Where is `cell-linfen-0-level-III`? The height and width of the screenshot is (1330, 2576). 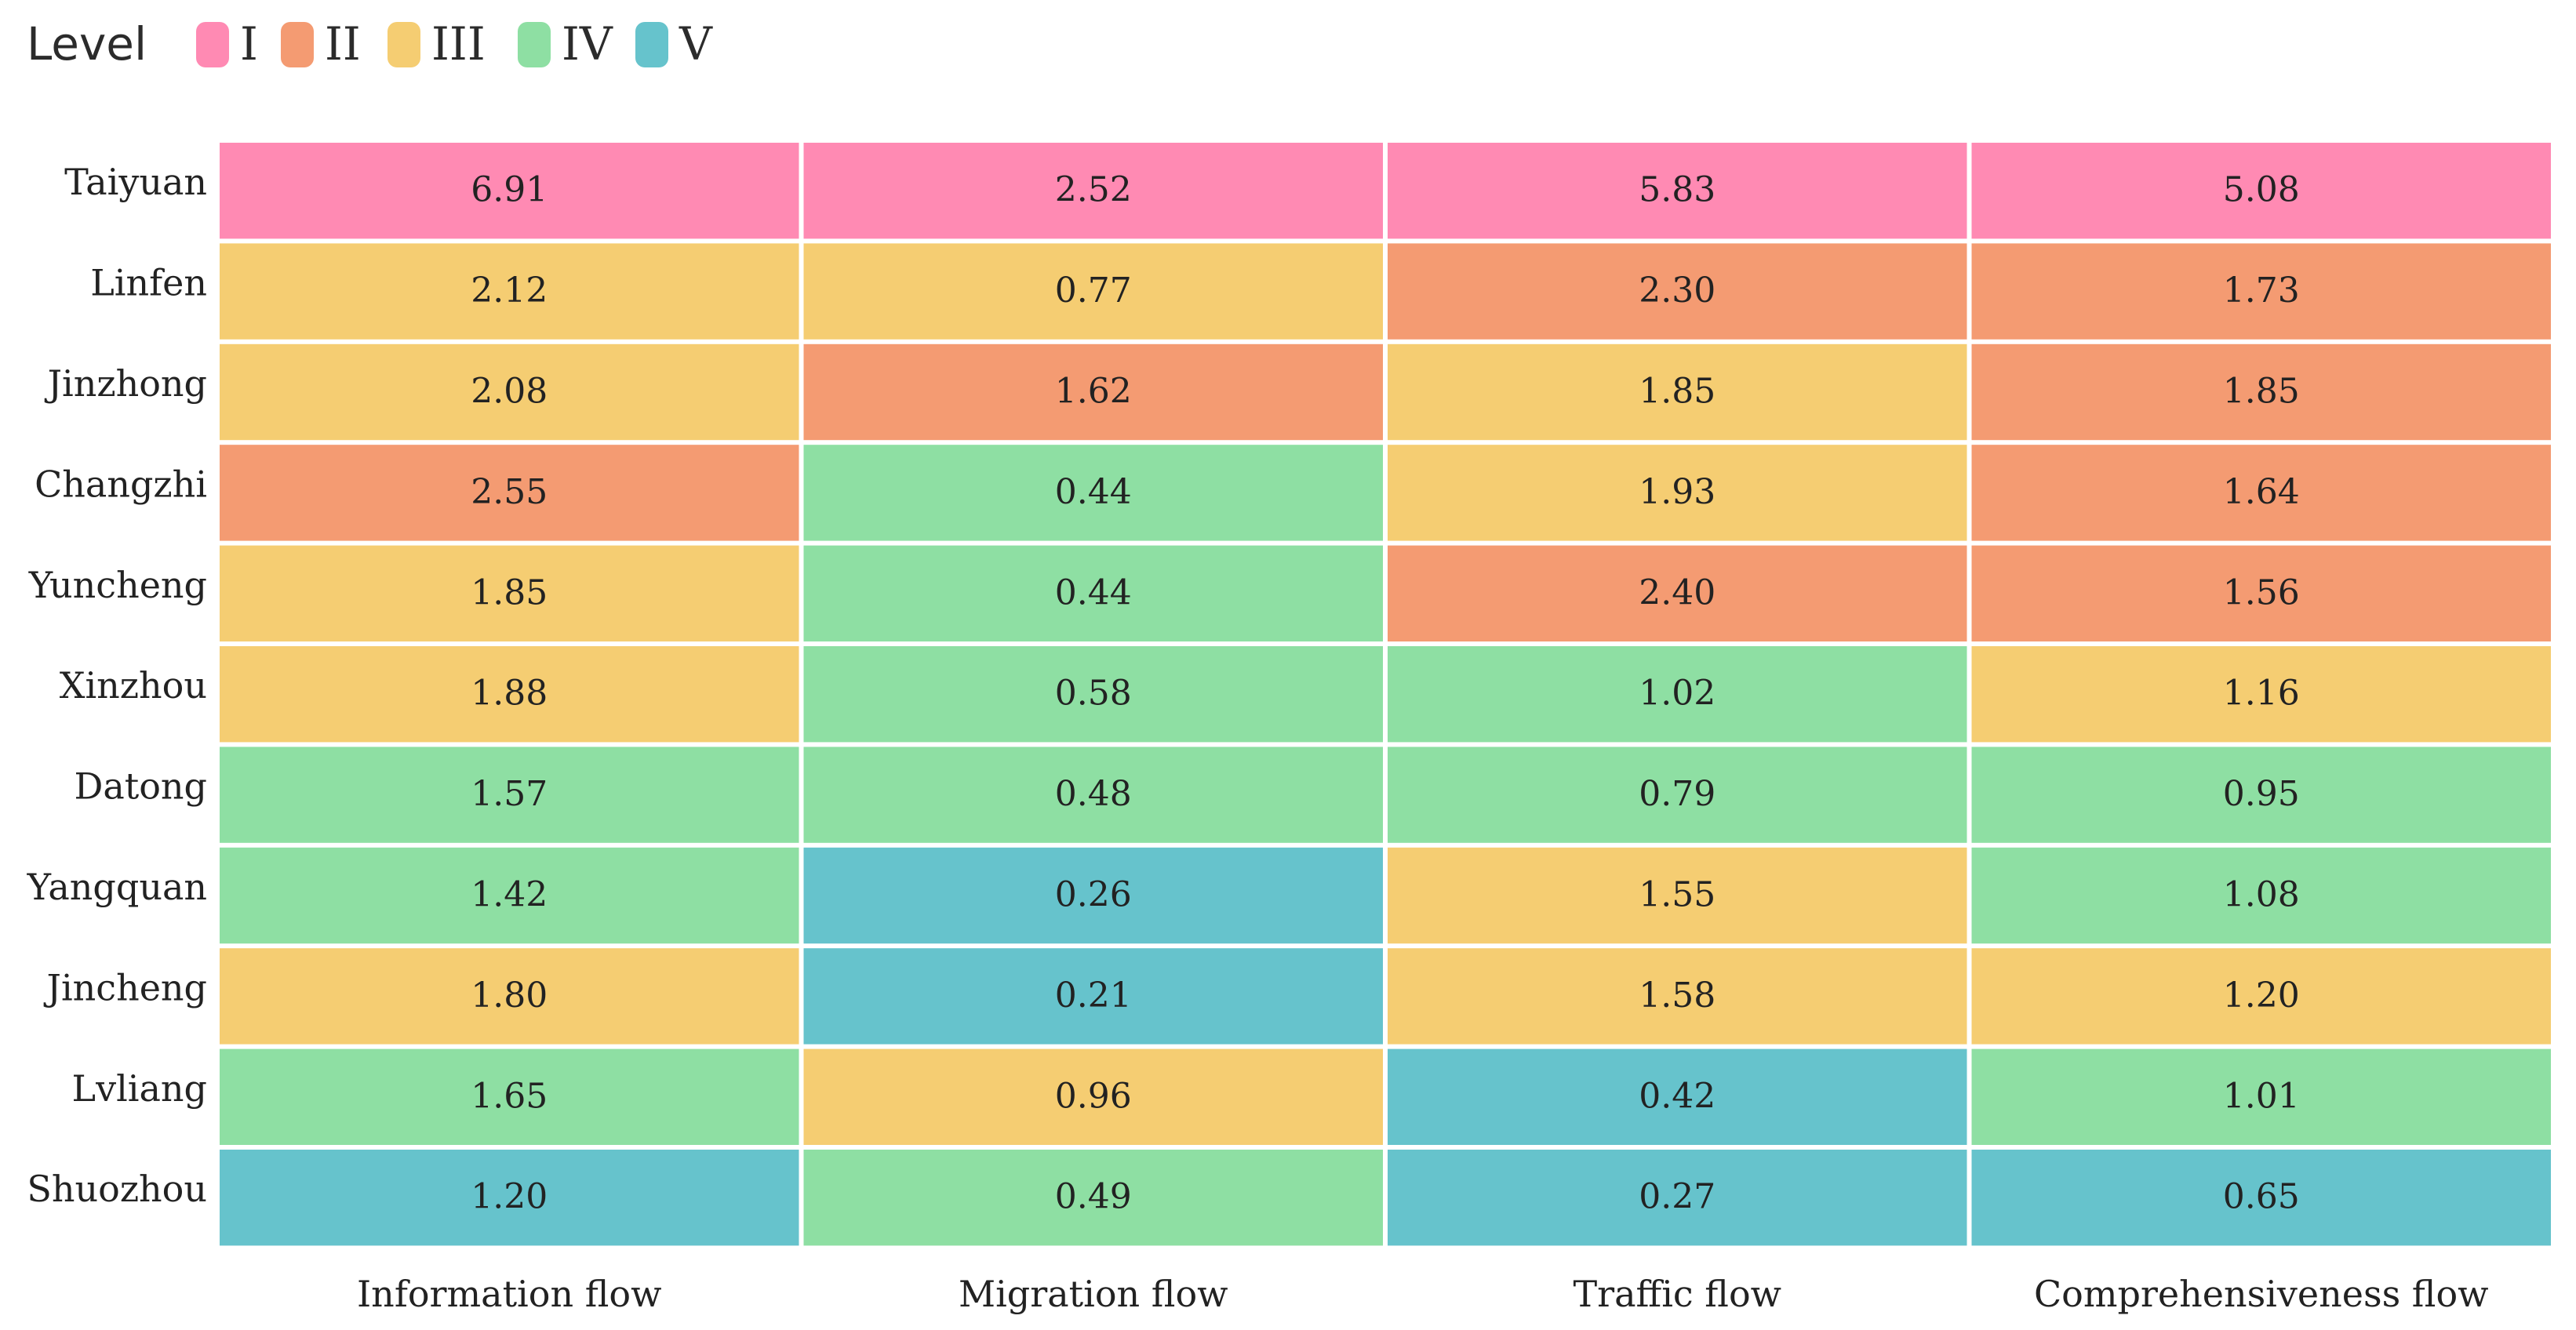 cell-linfen-0-level-III is located at coordinates (509, 291).